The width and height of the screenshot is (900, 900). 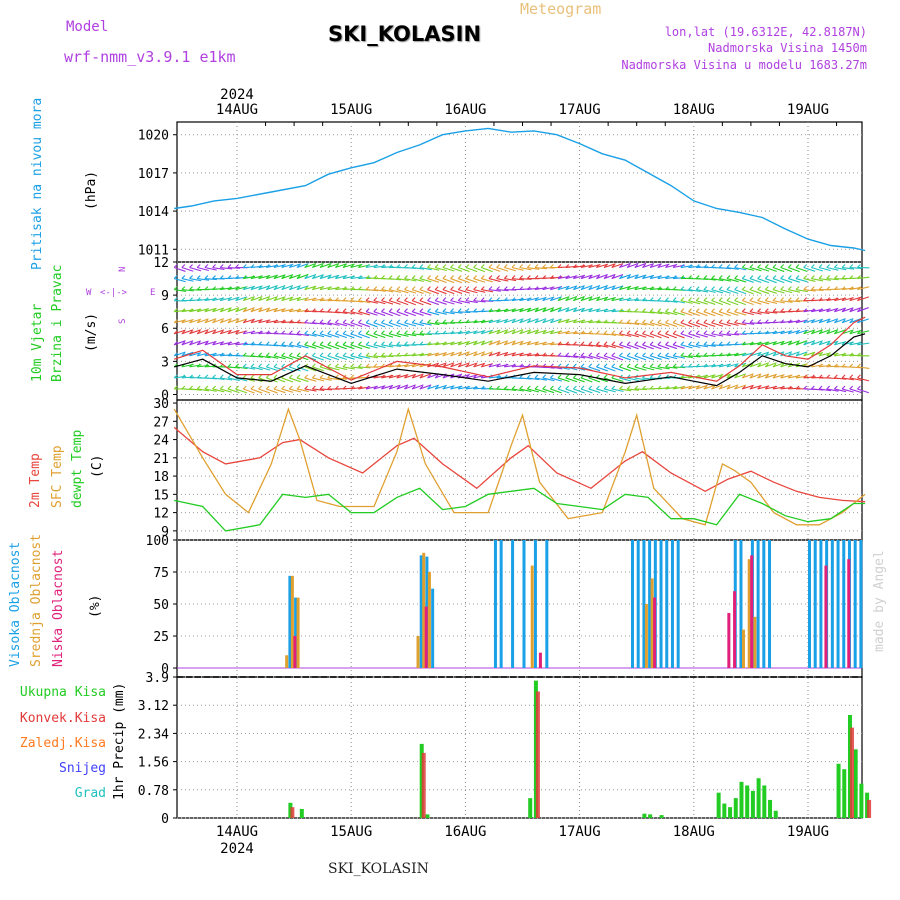 What do you see at coordinates (521, 328) in the screenshot?
I see `wind-arrows-group` at bounding box center [521, 328].